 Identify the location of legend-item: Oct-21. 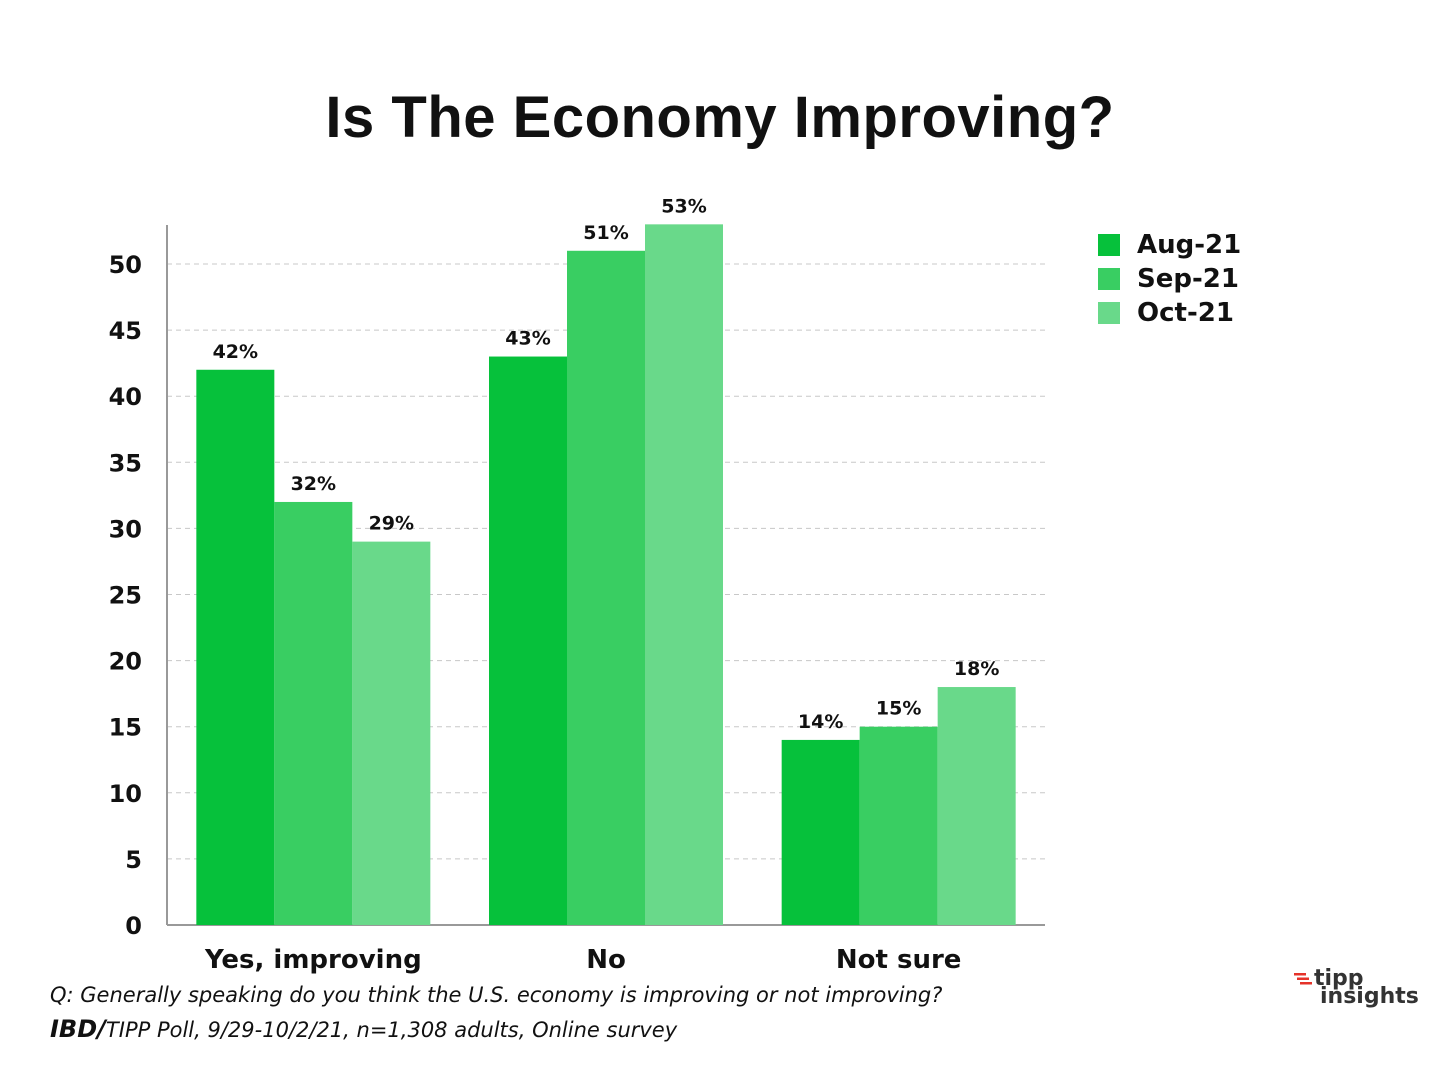
(1169, 313).